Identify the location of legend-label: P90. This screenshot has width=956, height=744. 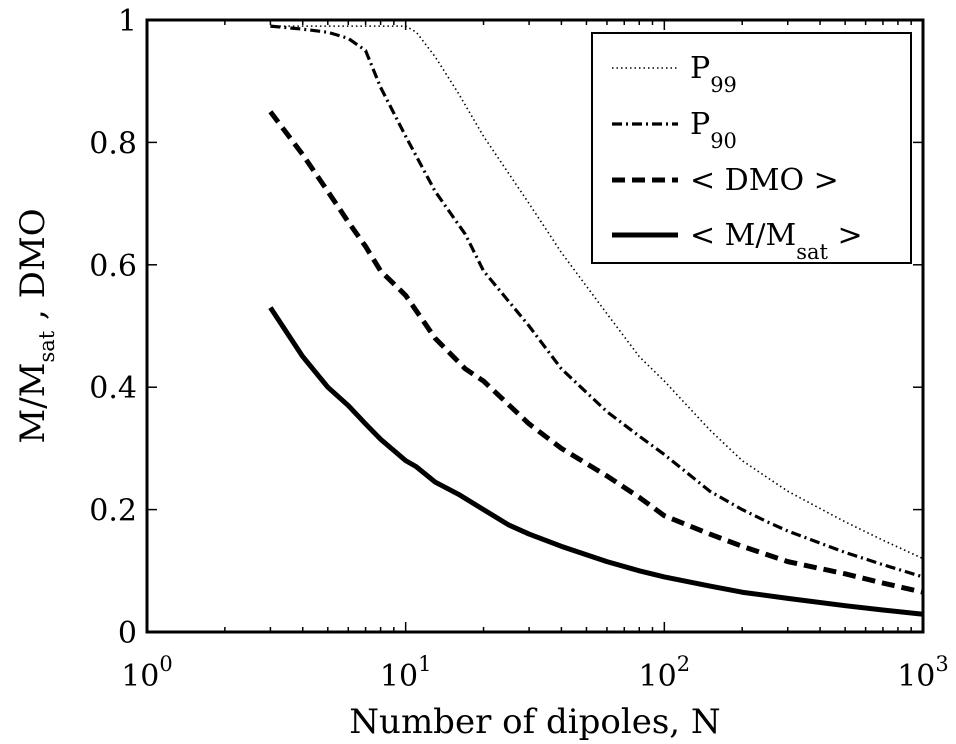
(713, 130).